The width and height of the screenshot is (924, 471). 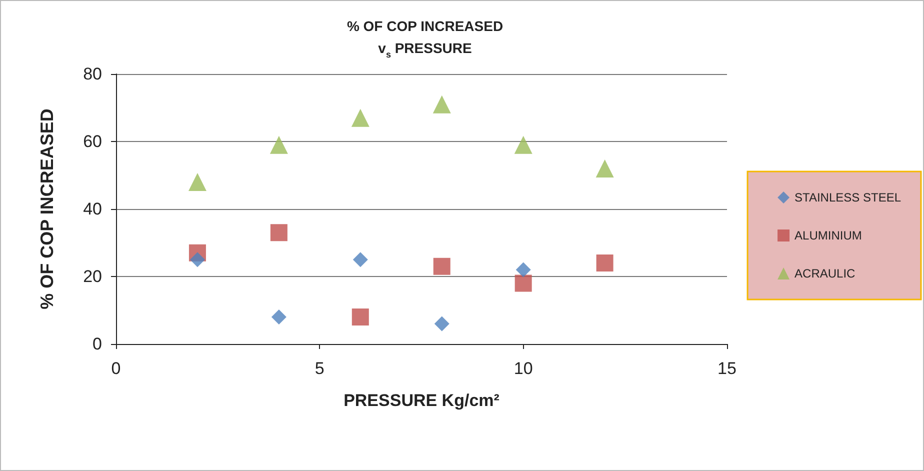 What do you see at coordinates (92, 209) in the screenshot?
I see `y-tick-label: 40` at bounding box center [92, 209].